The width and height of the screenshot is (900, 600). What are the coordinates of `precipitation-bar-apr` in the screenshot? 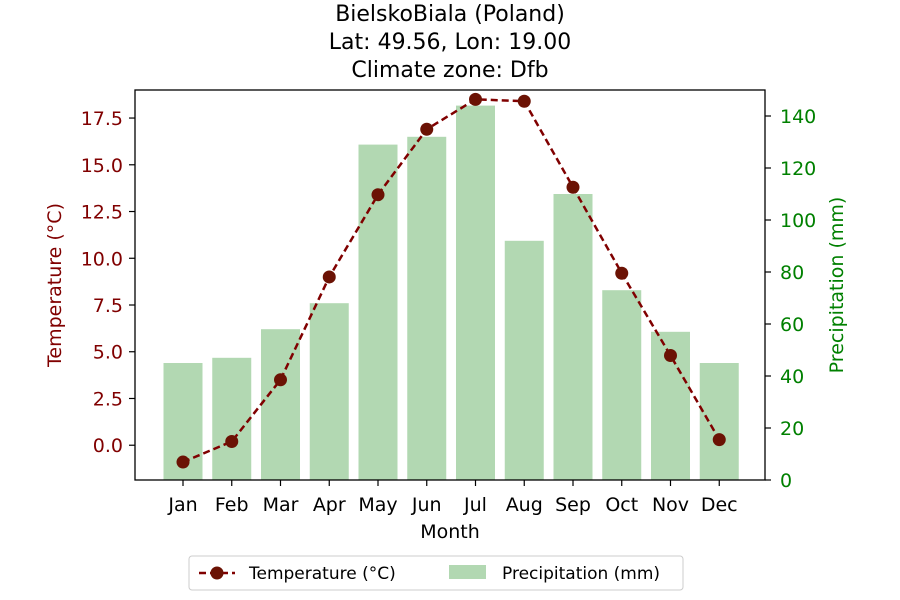 It's located at (329, 391).